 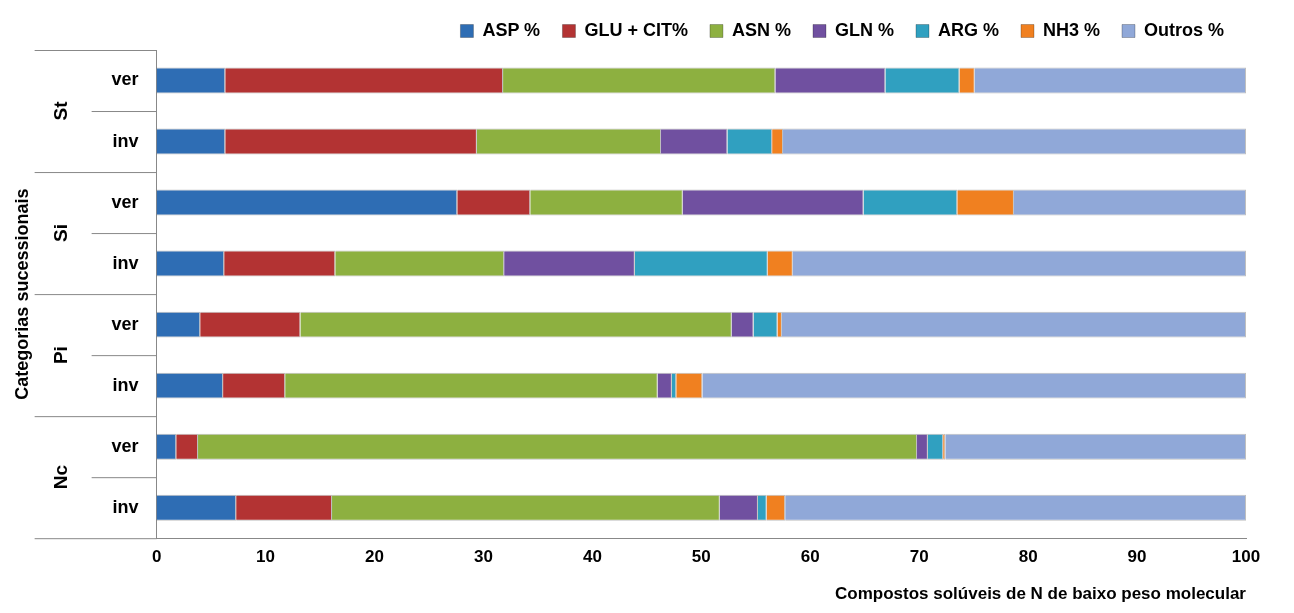 I want to click on x-tick-label: 30, so click(x=483, y=557).